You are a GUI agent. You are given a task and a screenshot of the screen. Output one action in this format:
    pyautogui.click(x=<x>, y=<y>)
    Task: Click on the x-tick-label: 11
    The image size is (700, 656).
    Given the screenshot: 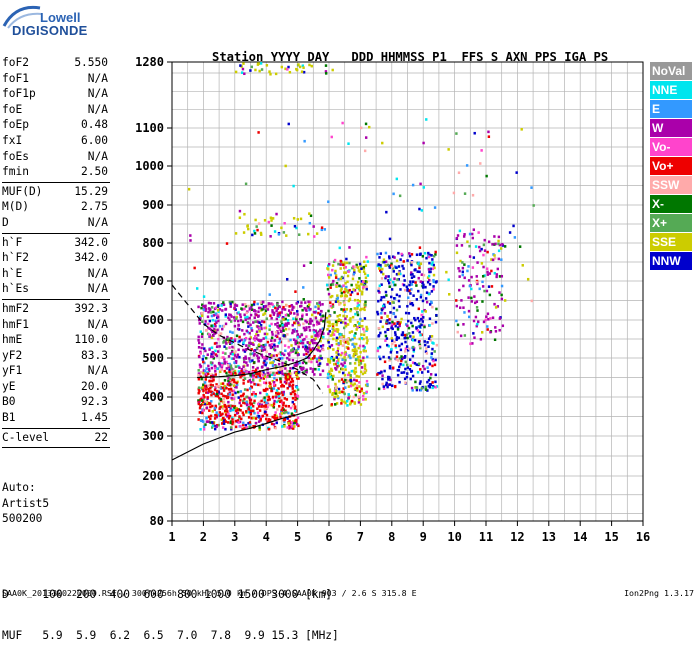 What is the action you would take?
    pyautogui.click(x=486, y=537)
    